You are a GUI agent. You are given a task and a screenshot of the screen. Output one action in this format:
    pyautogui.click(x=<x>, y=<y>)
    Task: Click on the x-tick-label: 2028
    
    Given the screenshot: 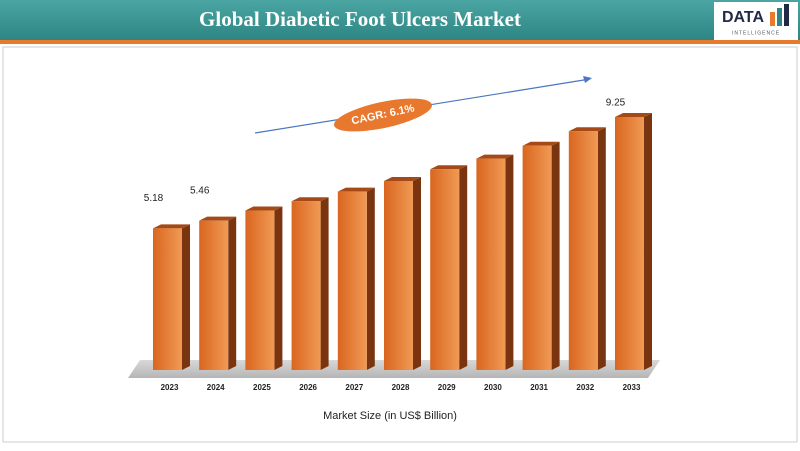 What is the action you would take?
    pyautogui.click(x=401, y=387)
    